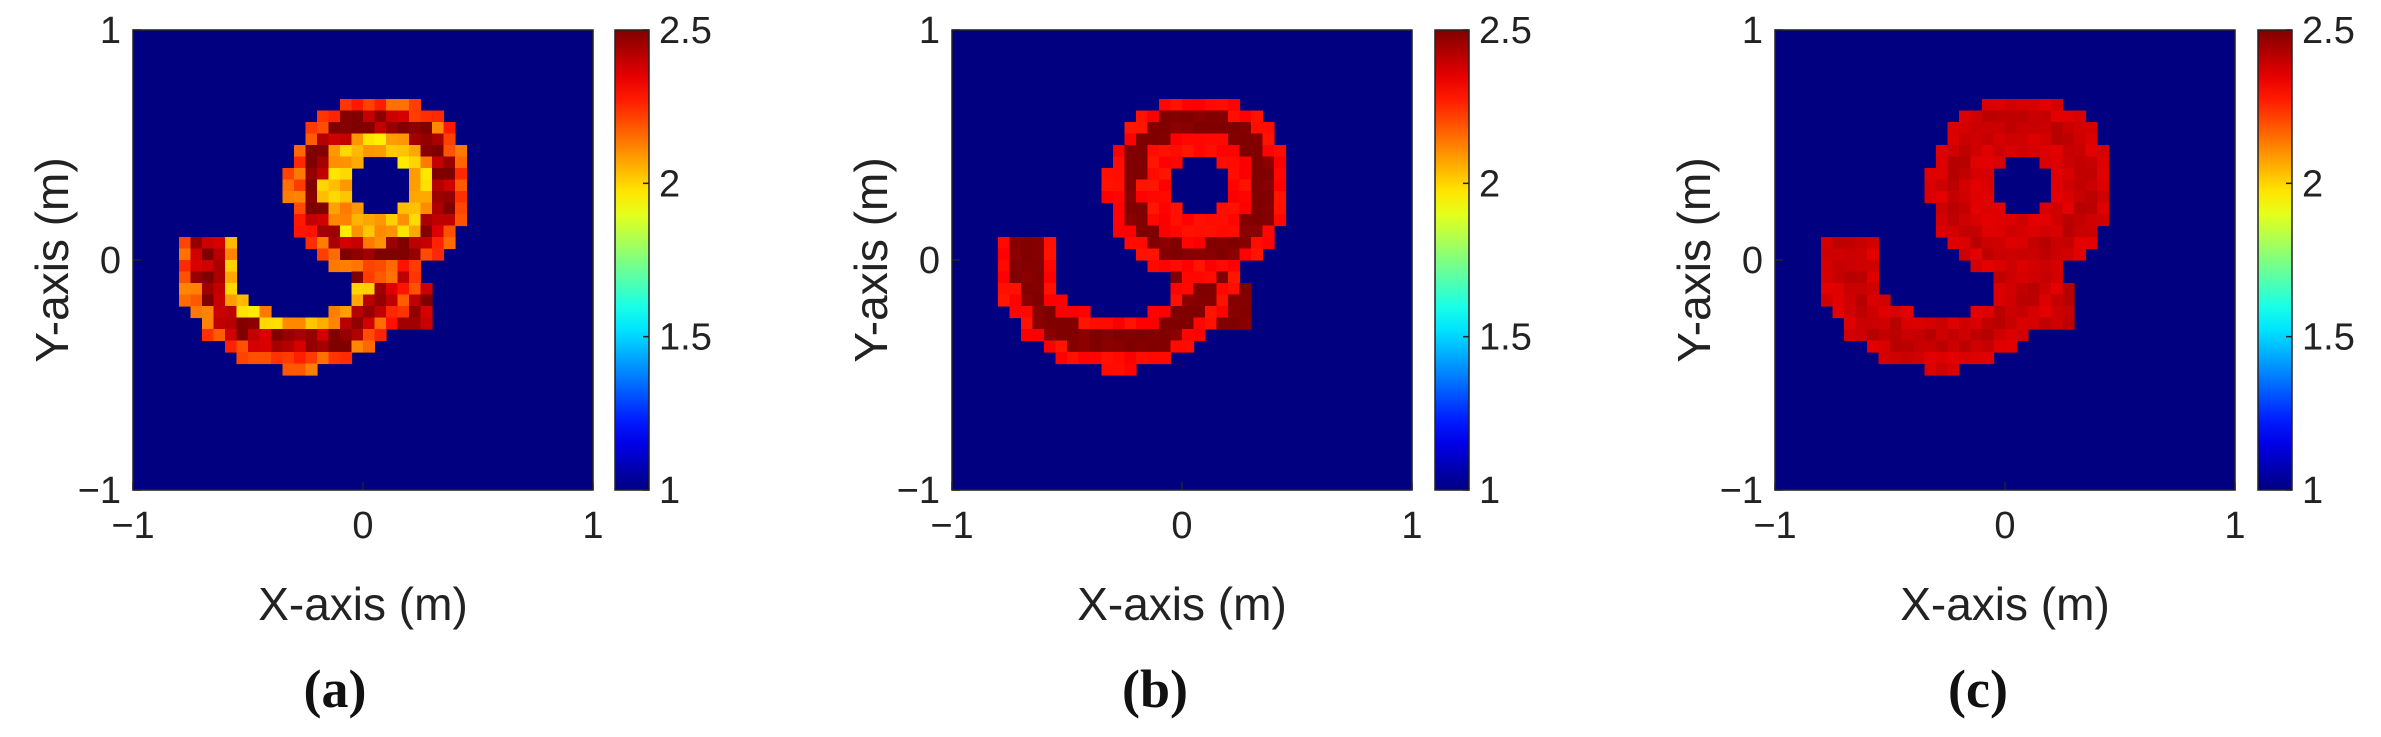 Image resolution: width=2381 pixels, height=737 pixels. Describe the element at coordinates (2312, 491) in the screenshot. I see `colorbar-tick-label: 1` at that location.